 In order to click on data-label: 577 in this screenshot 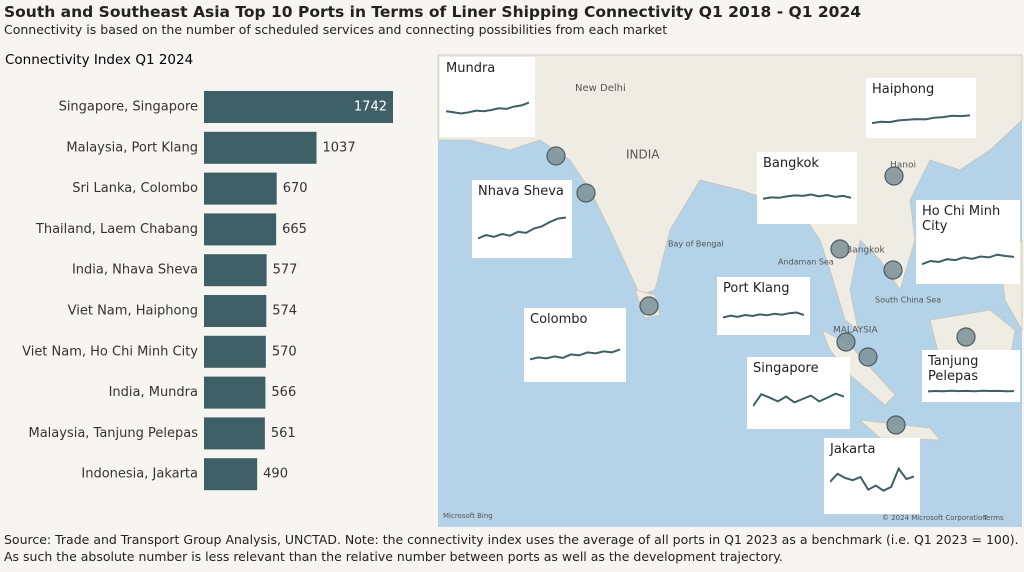, I will do `click(285, 270)`.